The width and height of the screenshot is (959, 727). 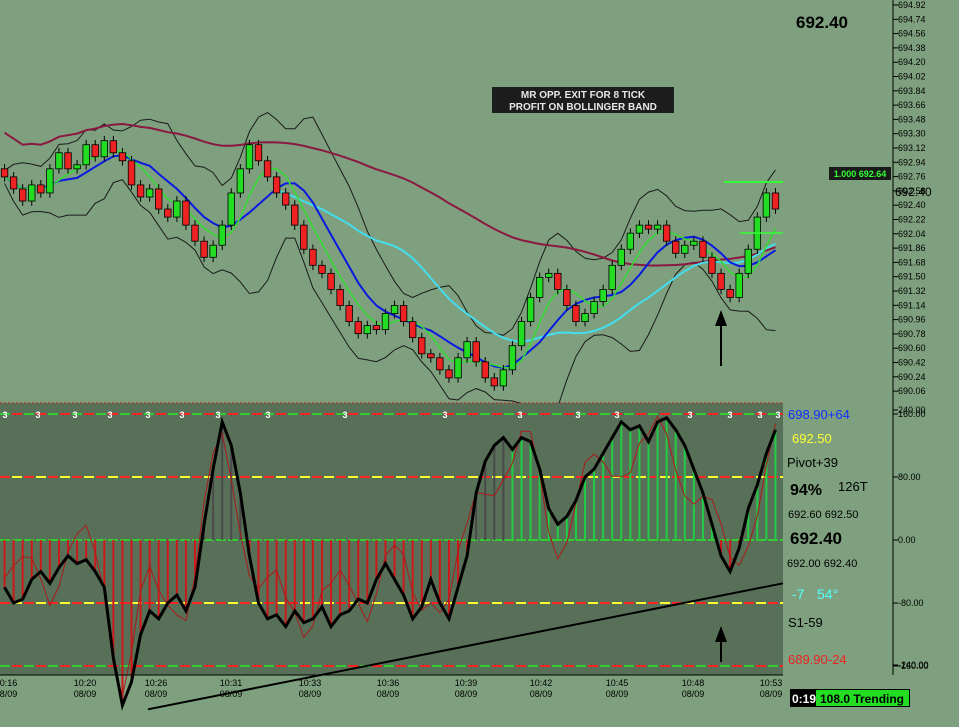 I want to click on price-tick-label: 693.66, so click(x=912, y=105).